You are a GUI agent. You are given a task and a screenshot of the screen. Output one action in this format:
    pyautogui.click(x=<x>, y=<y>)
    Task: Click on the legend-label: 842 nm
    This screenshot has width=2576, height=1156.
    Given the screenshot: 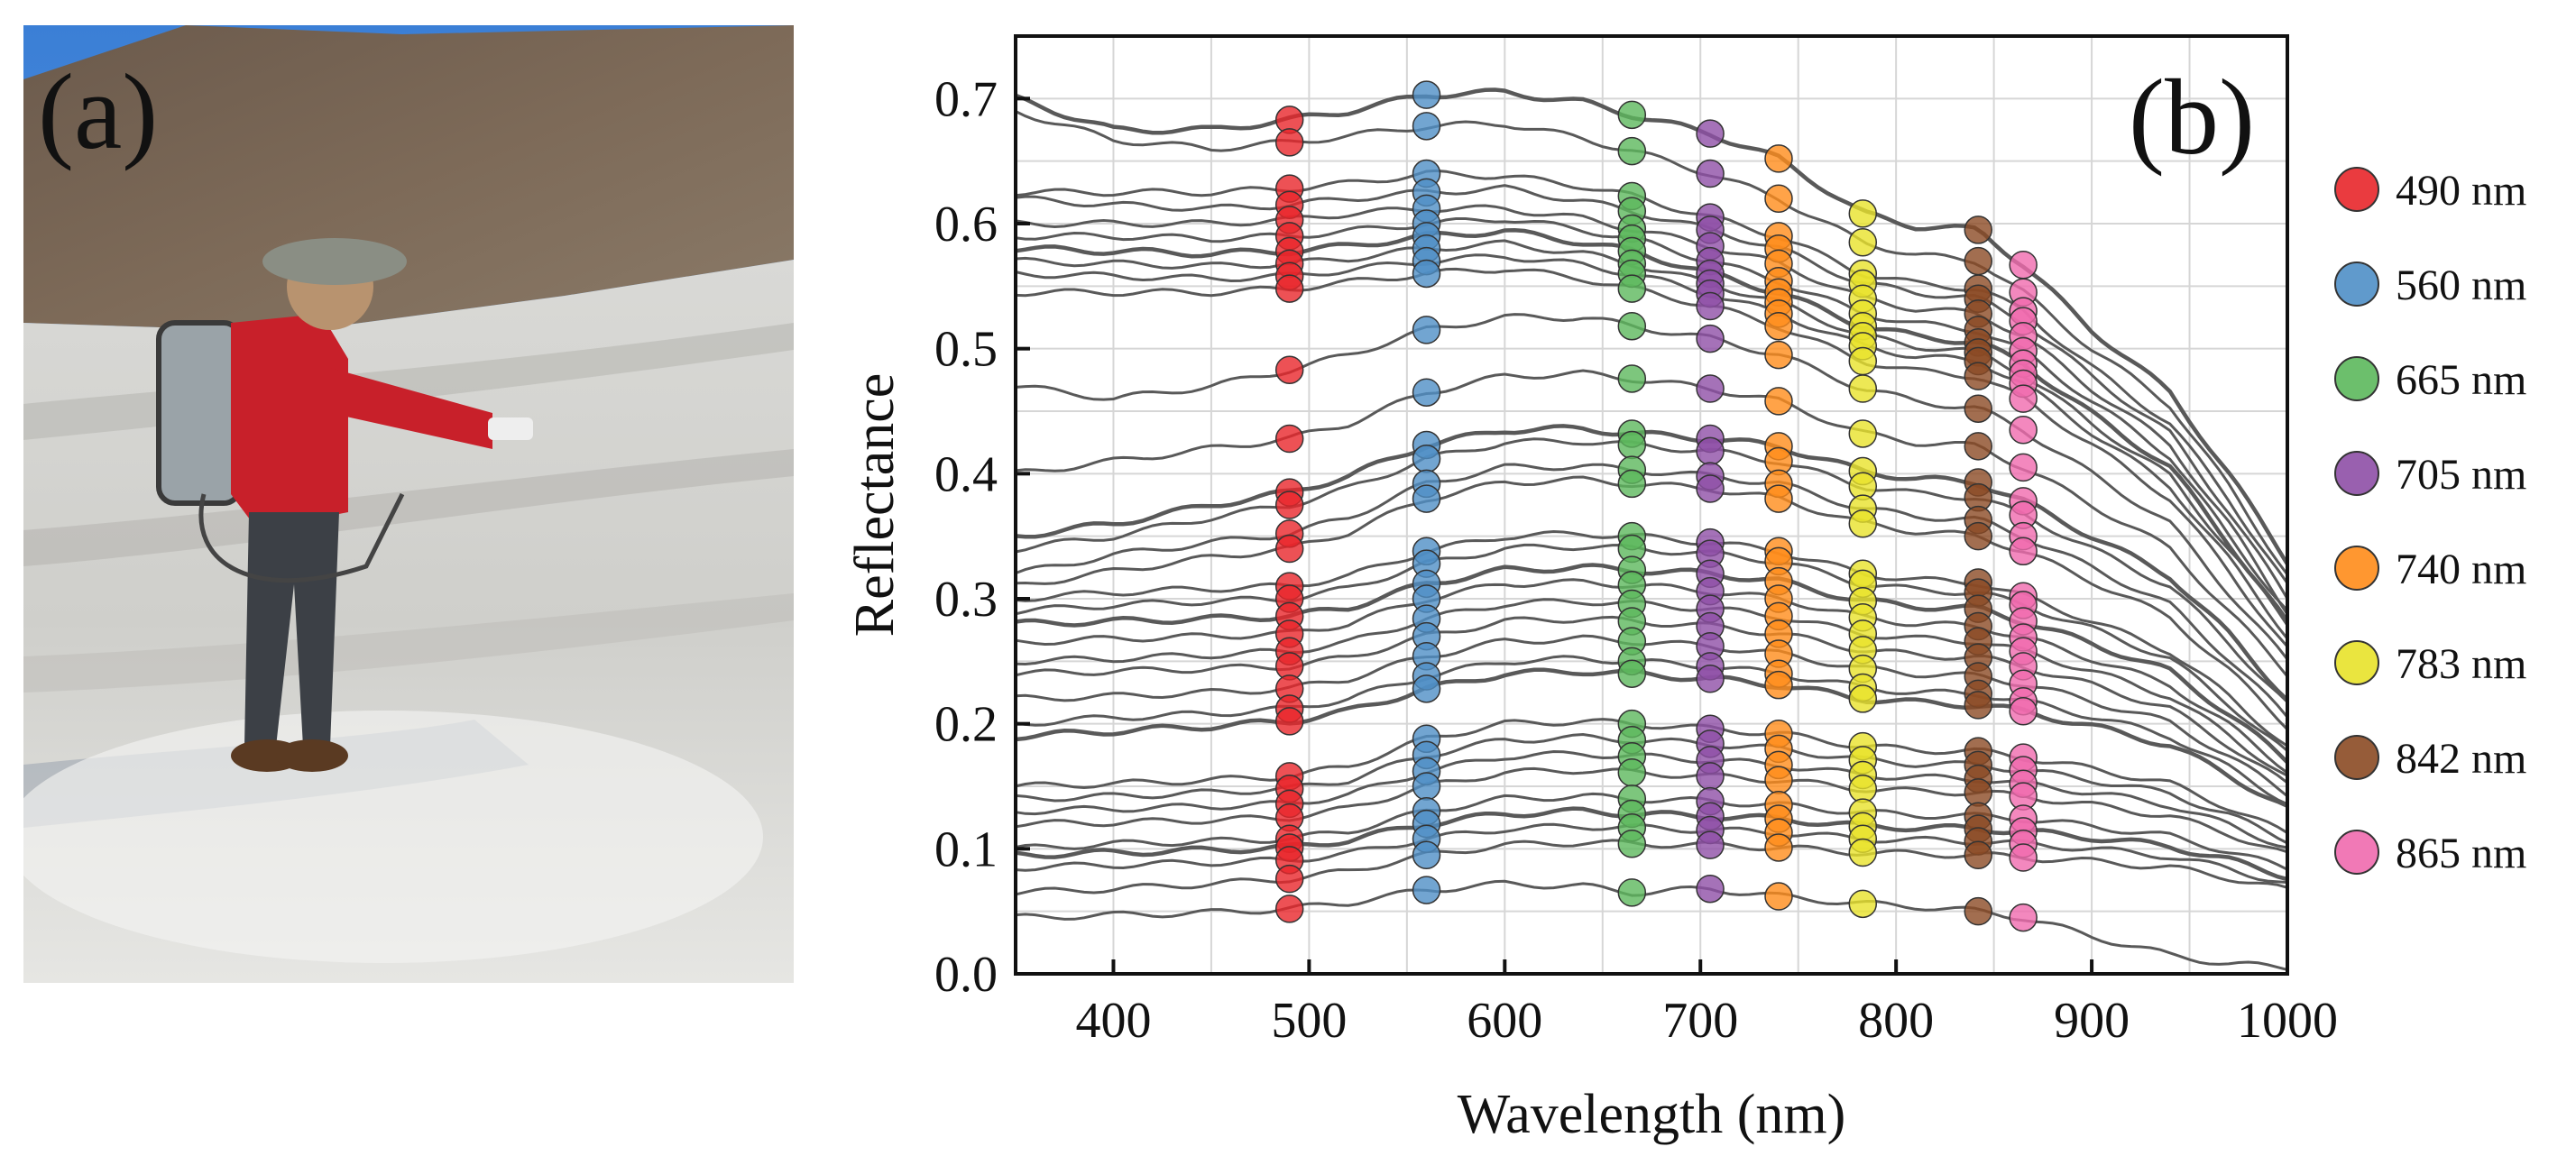 What is the action you would take?
    pyautogui.click(x=2461, y=759)
    